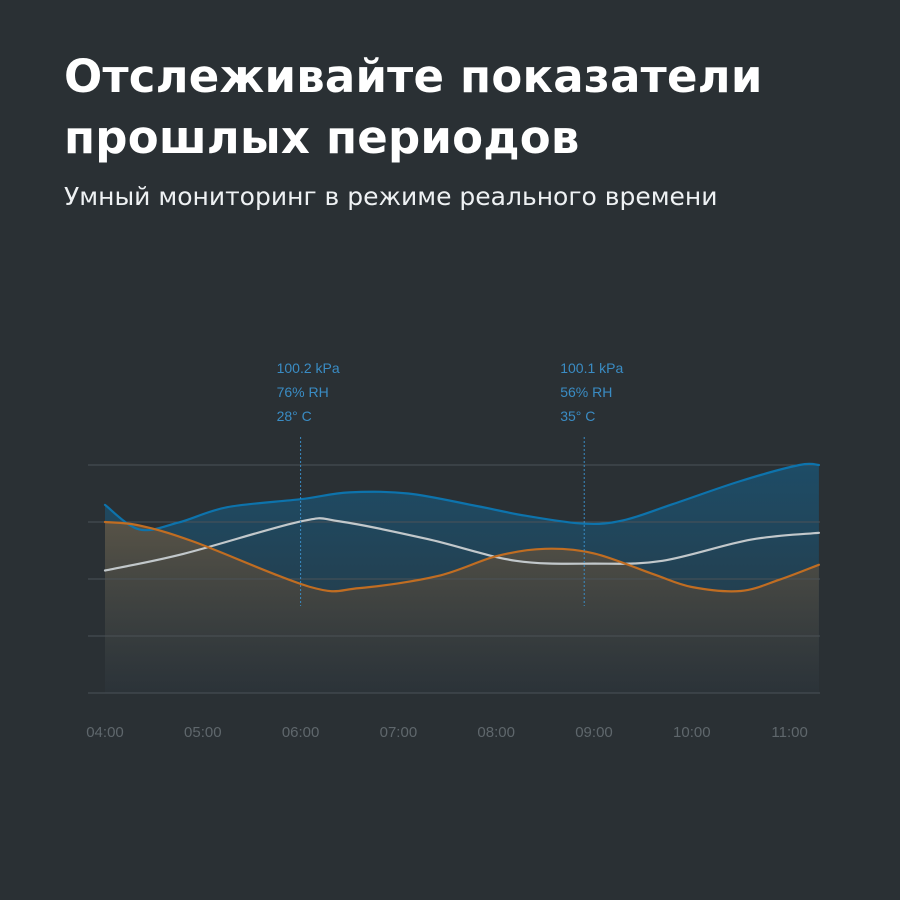 This screenshot has height=900, width=900. What do you see at coordinates (461, 497) in the screenshot?
I see `series-line-blue` at bounding box center [461, 497].